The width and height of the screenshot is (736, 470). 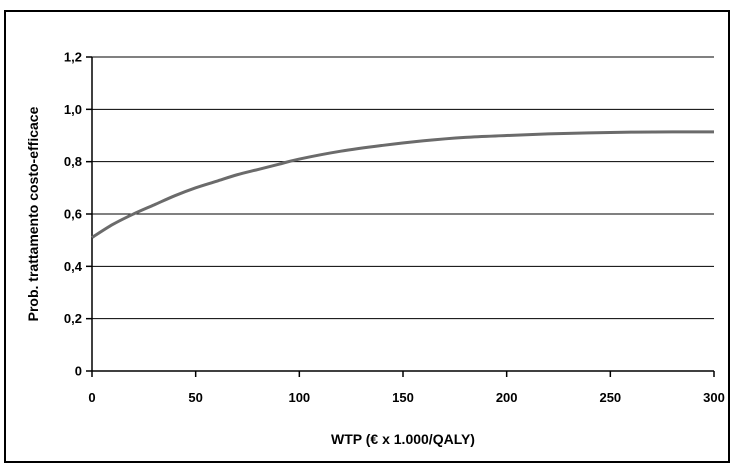 I want to click on x-tick-label-6: 300, so click(x=714, y=397).